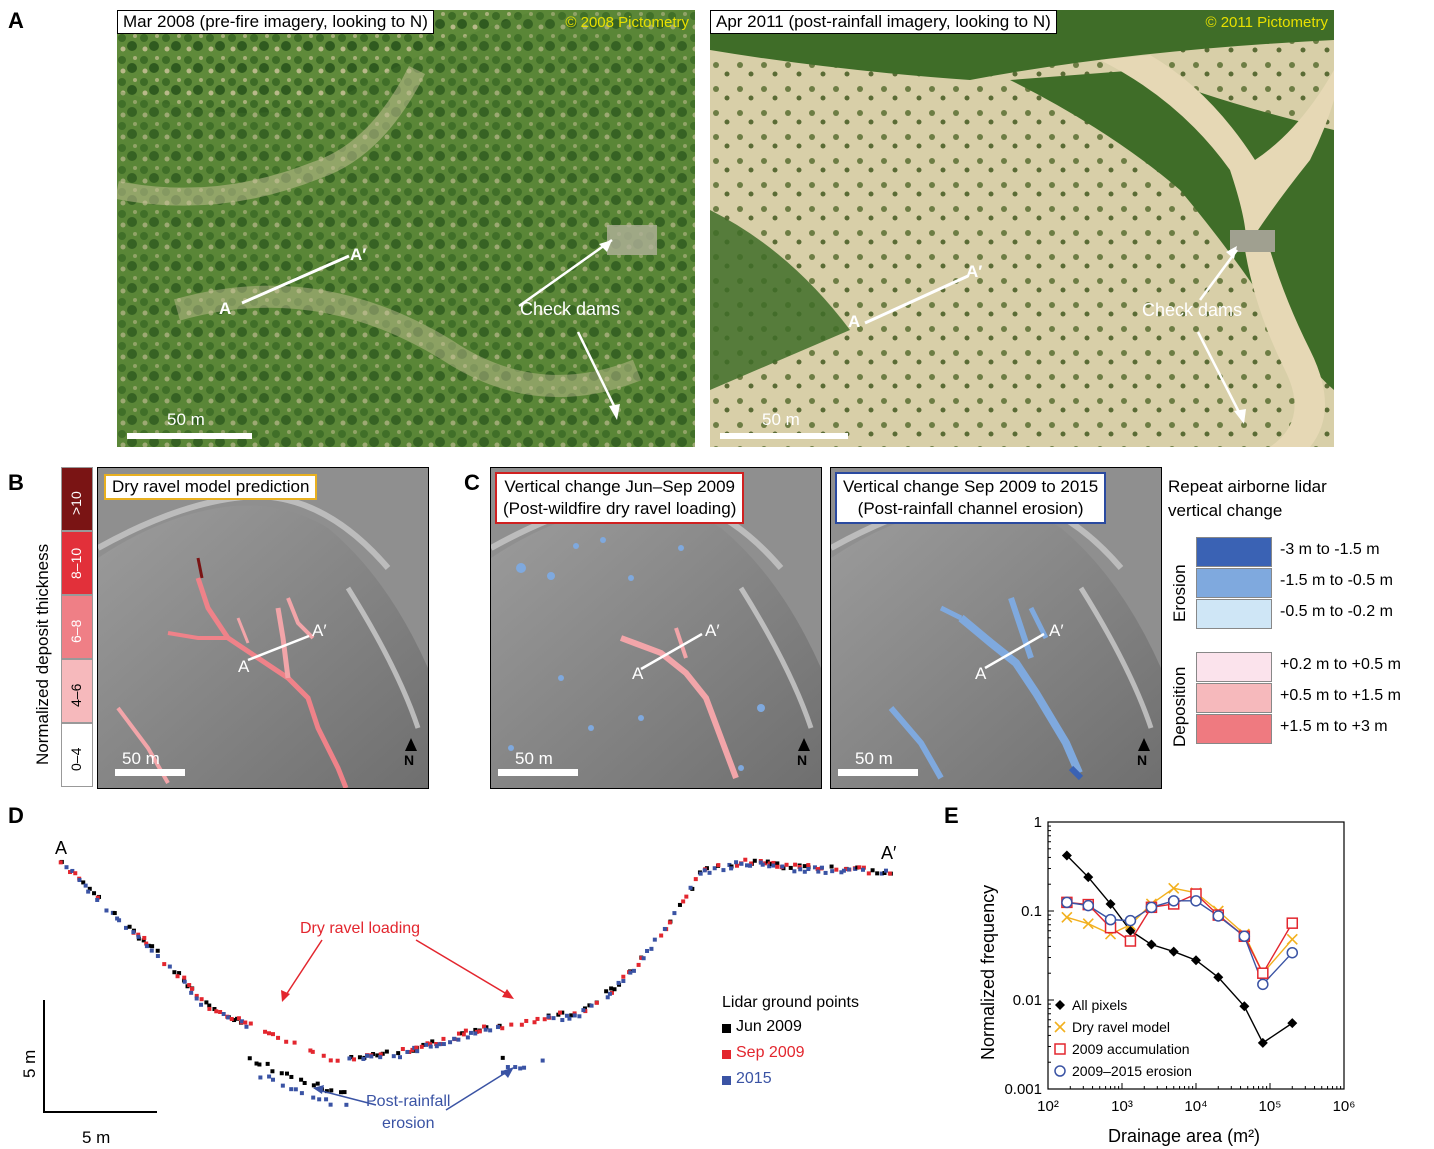 The image size is (1434, 1149). What do you see at coordinates (1056, 630) in the screenshot?
I see `profile-label-a-prime: A′` at bounding box center [1056, 630].